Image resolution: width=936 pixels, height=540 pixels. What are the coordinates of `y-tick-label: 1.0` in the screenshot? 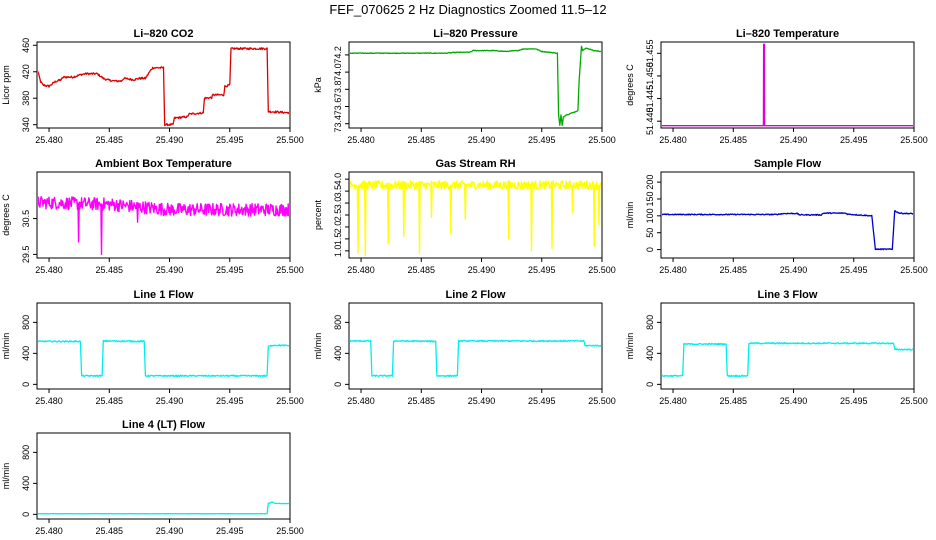 It's located at (338, 251).